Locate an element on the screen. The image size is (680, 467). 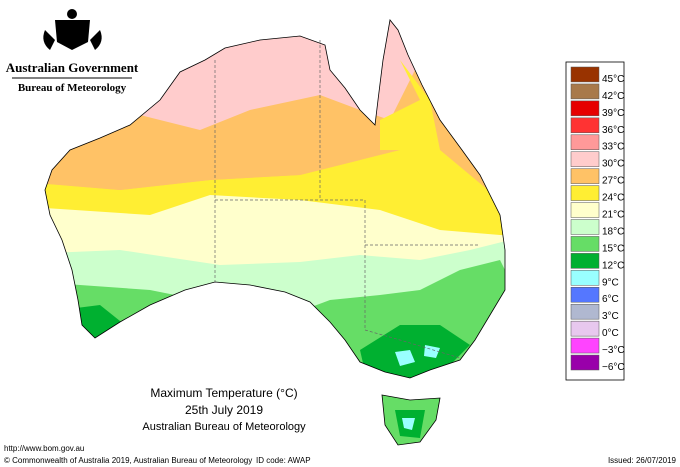
government-name: Australian Government is located at coordinates (72, 67).